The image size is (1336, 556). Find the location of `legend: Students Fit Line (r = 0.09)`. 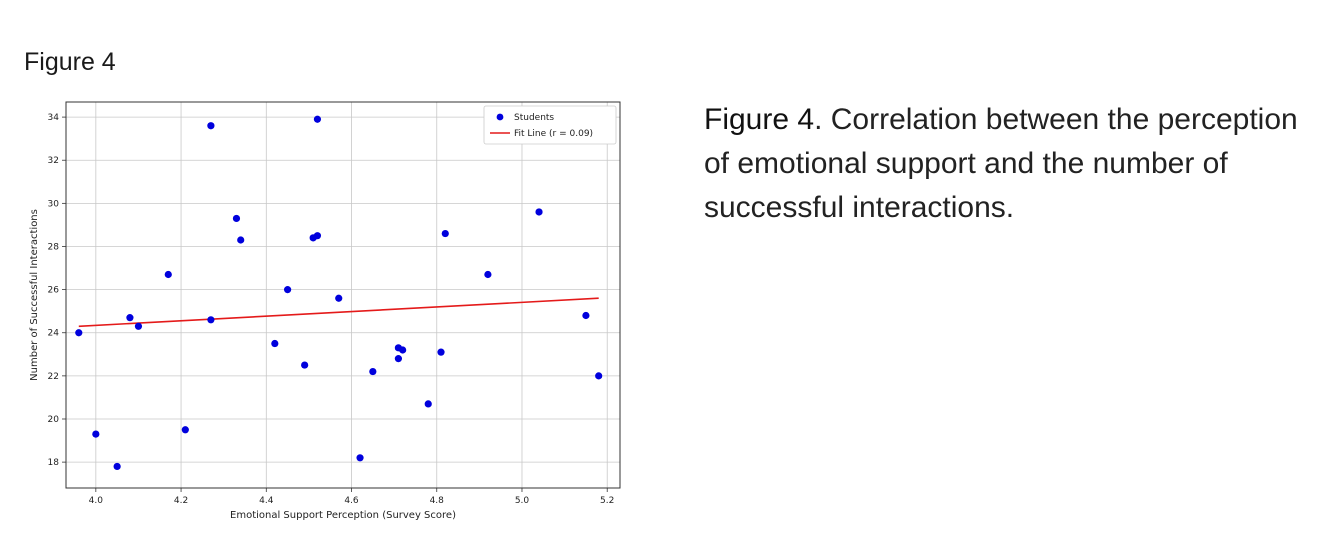

legend: Students Fit Line (r = 0.09) is located at coordinates (550, 125).